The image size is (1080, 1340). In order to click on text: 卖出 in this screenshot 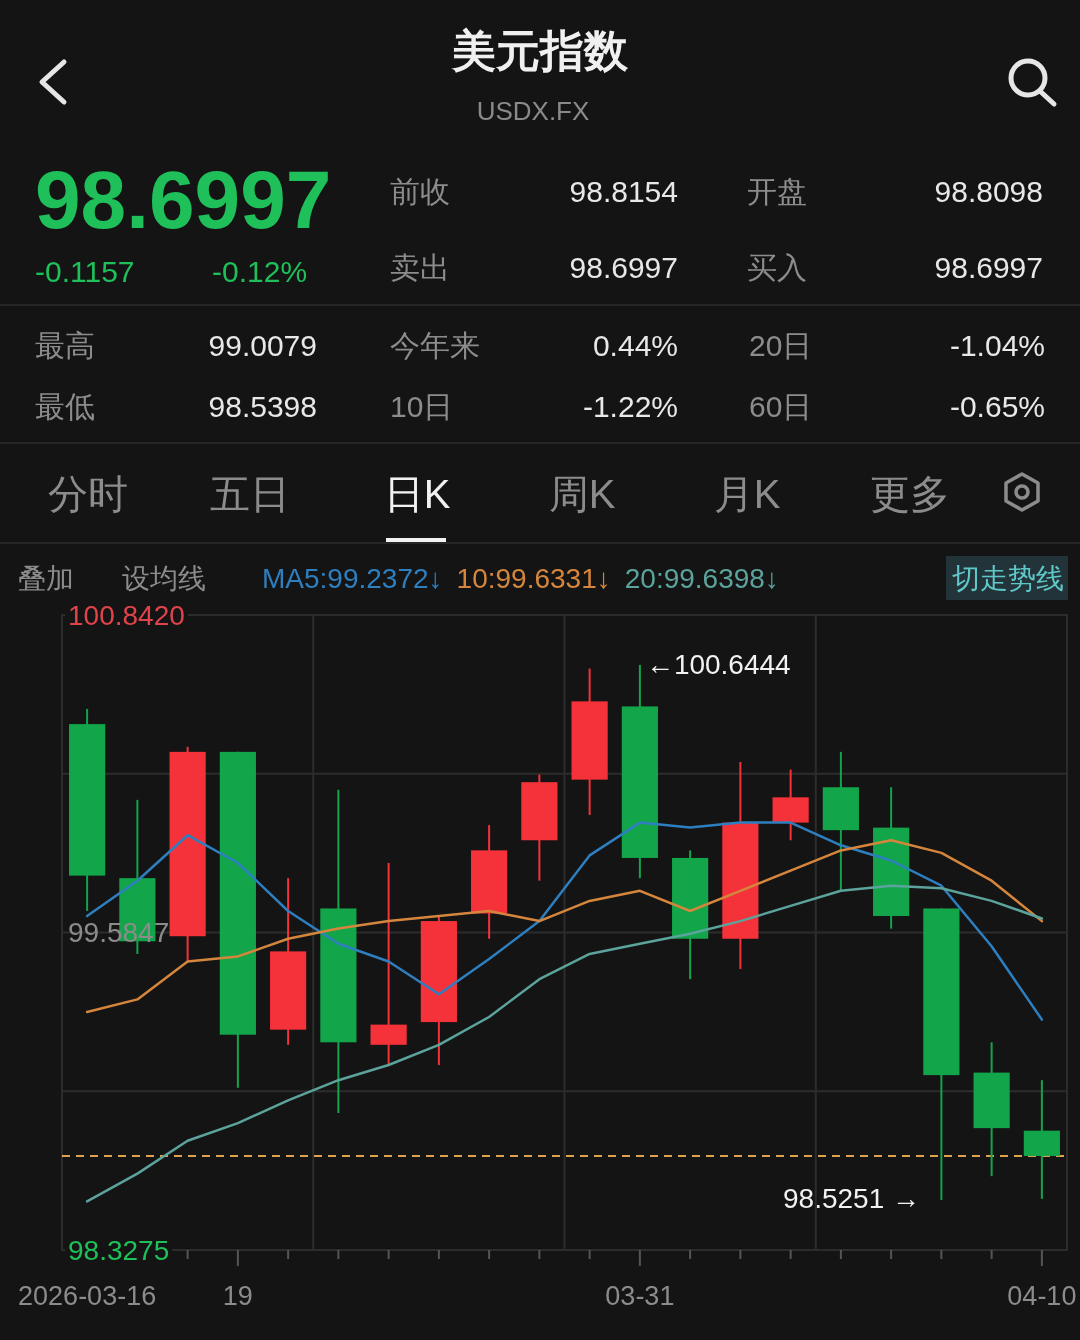, I will do `click(420, 267)`.